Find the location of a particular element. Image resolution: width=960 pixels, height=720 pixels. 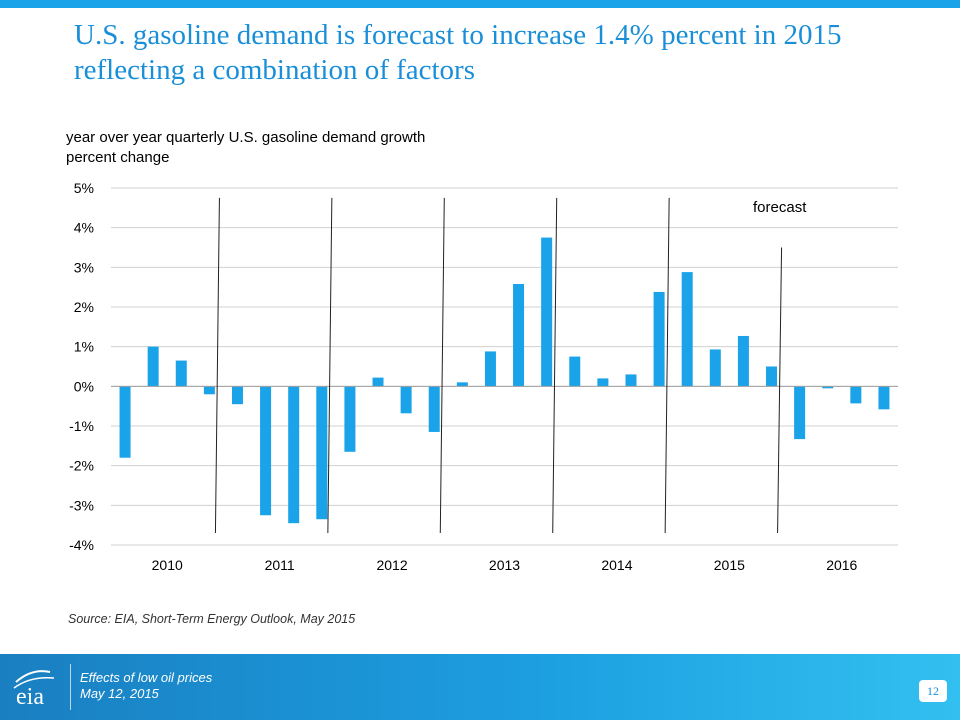

footer-divider is located at coordinates (70, 687).